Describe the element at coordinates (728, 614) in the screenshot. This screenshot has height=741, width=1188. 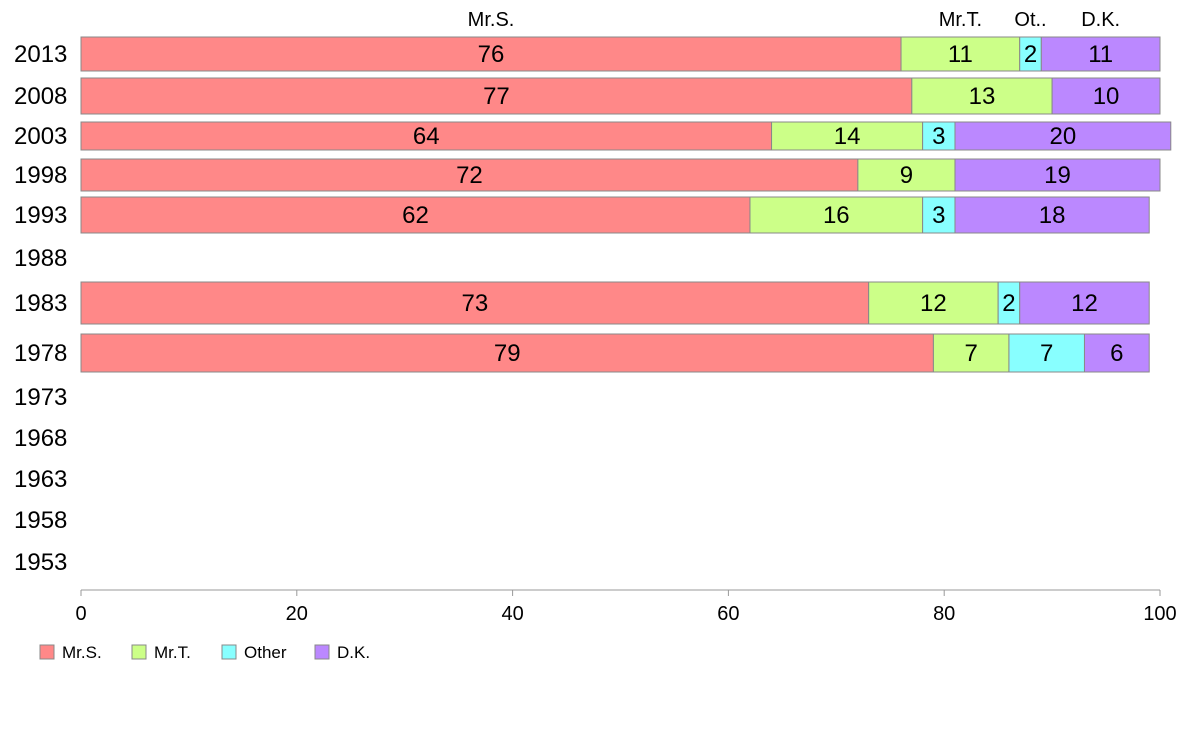
I see `x-tick-label: 60` at that location.